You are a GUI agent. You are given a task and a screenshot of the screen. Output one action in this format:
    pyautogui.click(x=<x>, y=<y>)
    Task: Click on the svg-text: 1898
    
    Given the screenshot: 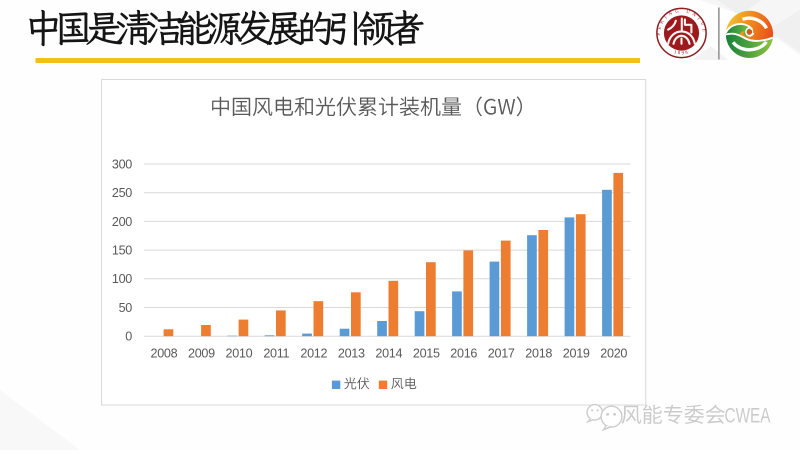 What is the action you would take?
    pyautogui.click(x=681, y=53)
    